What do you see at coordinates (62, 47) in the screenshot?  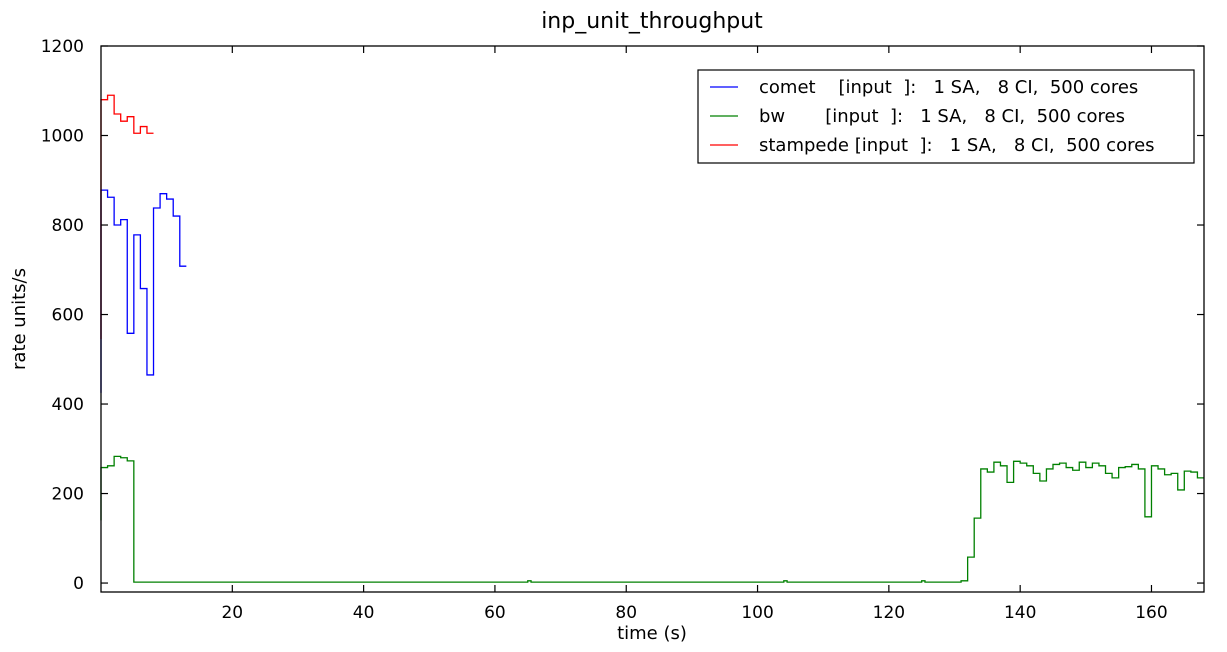 I see `y-tick-label: 1200` at bounding box center [62, 47].